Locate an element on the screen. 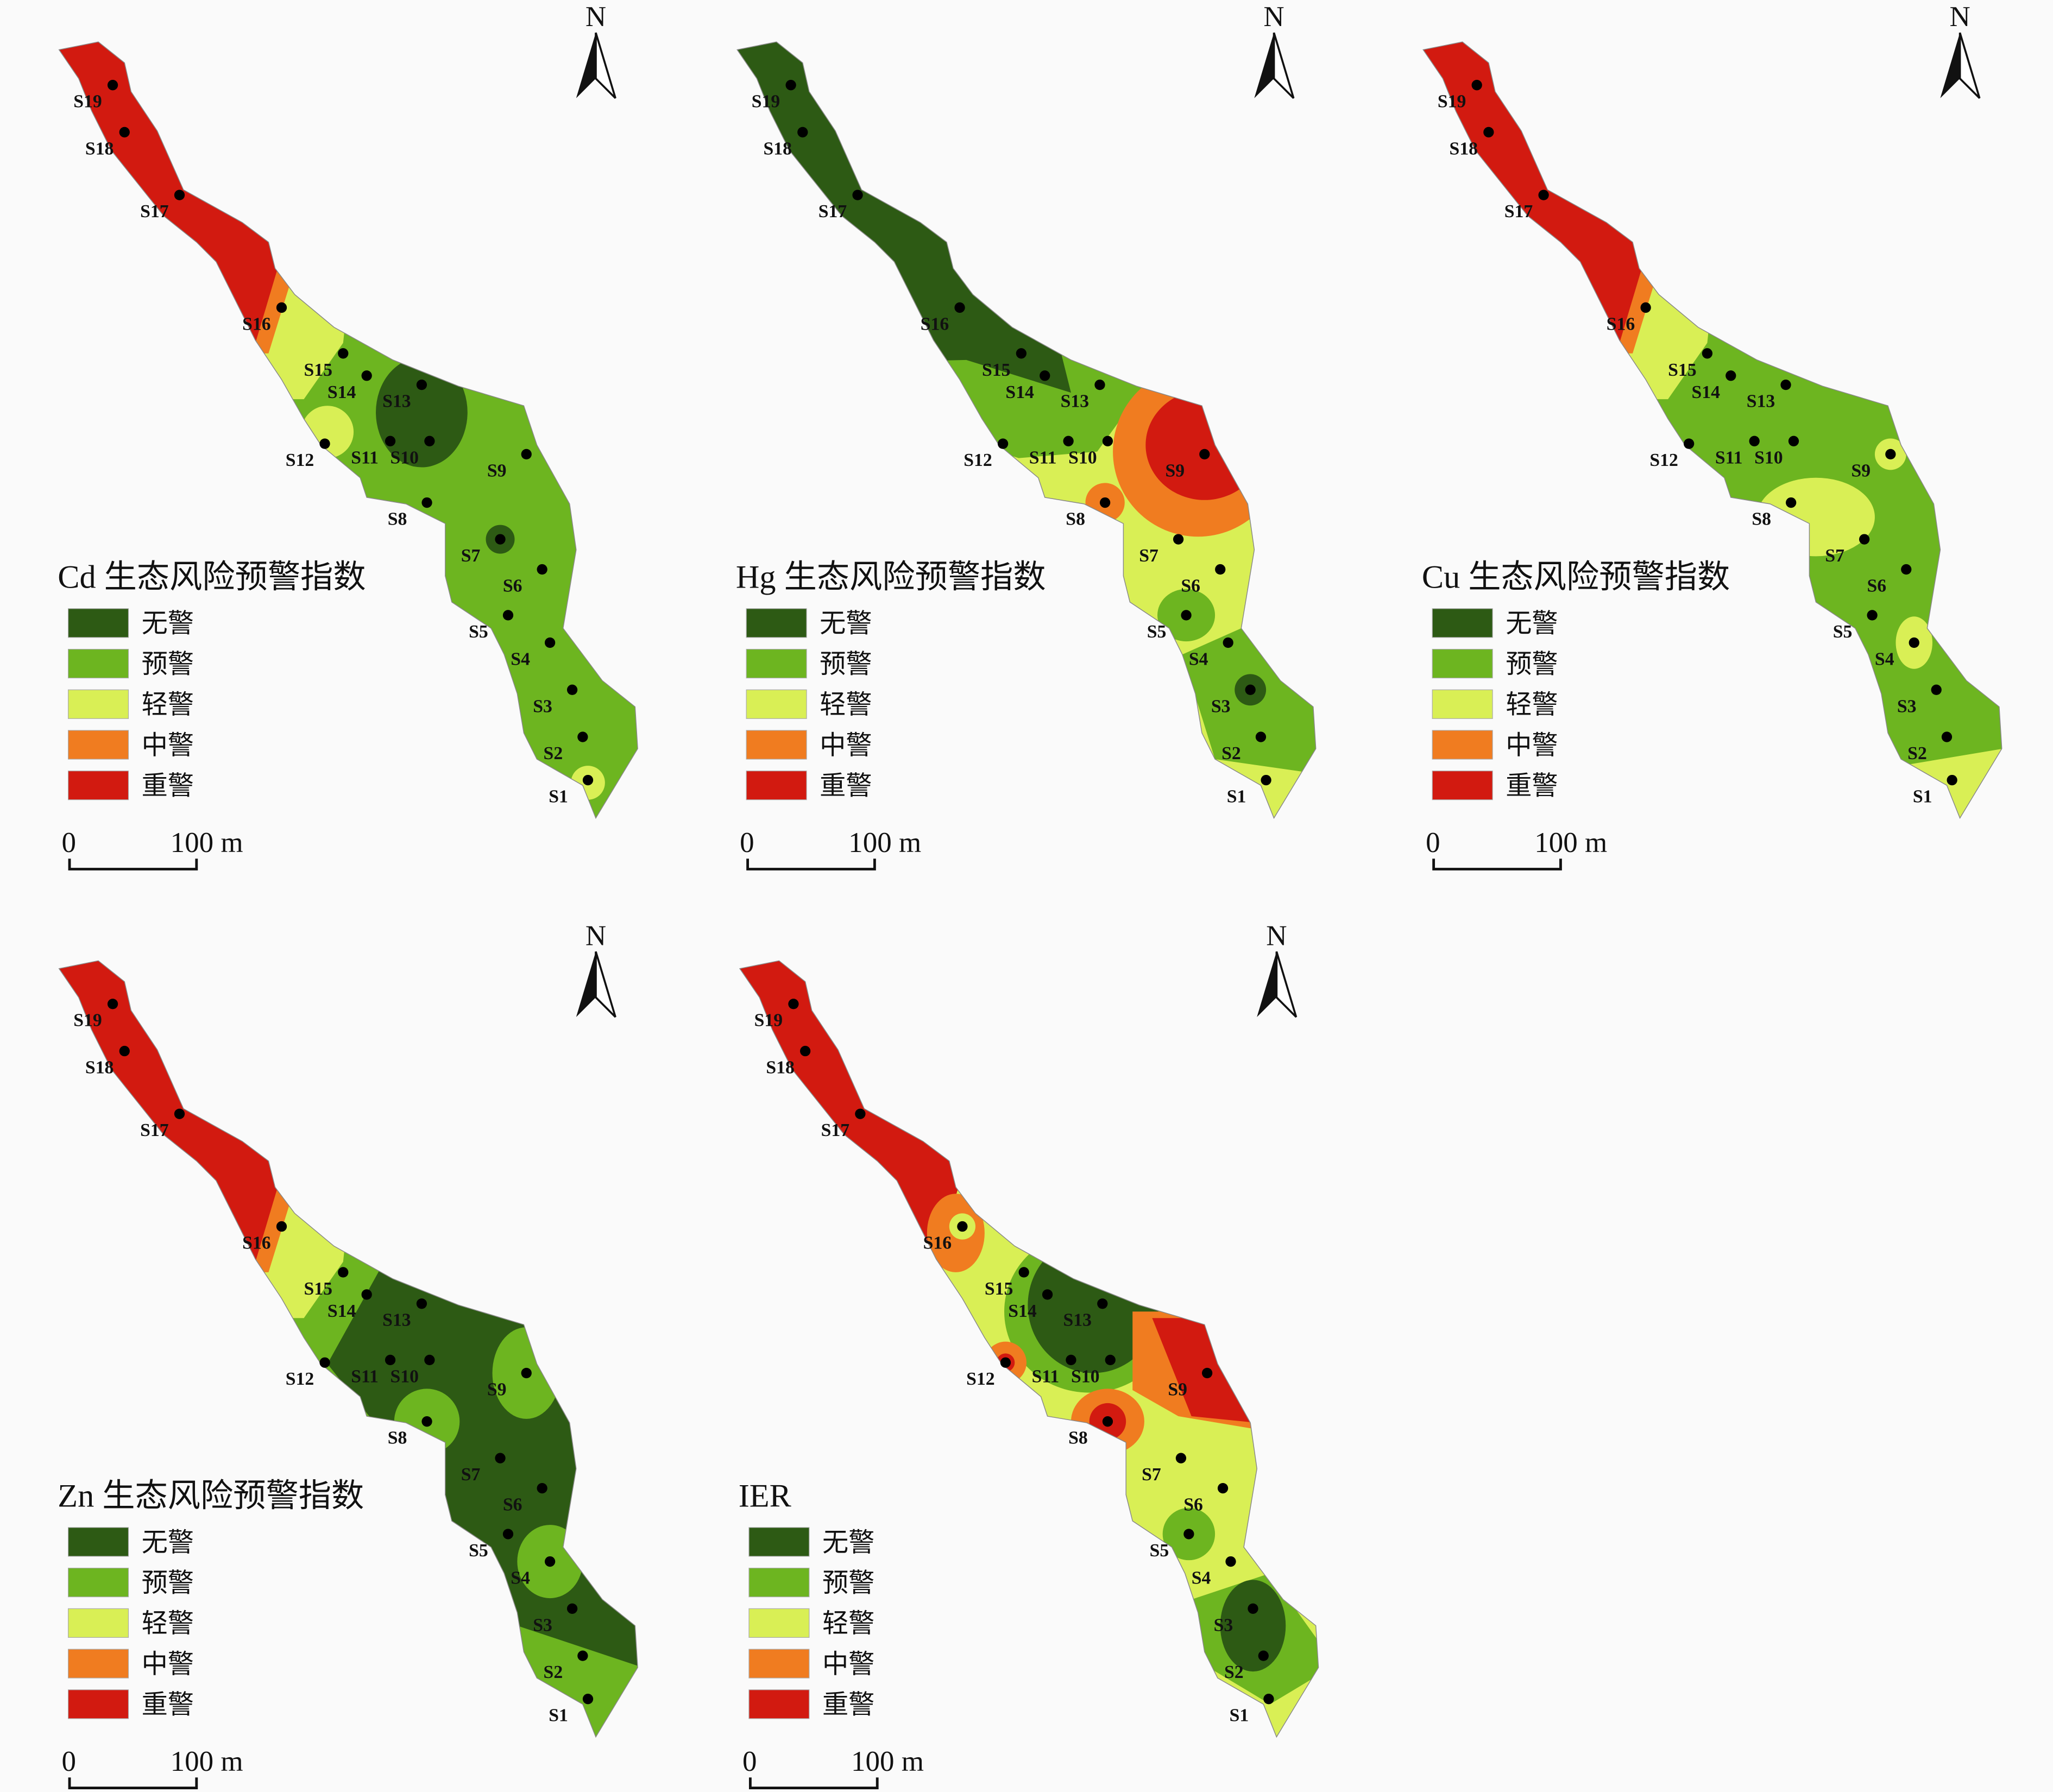 The height and width of the screenshot is (1792, 2053). site-label: S6 is located at coordinates (512, 1505).